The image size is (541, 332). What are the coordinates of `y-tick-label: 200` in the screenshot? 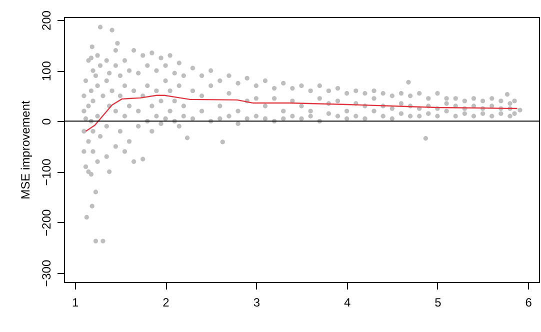 It's located at (47, 20).